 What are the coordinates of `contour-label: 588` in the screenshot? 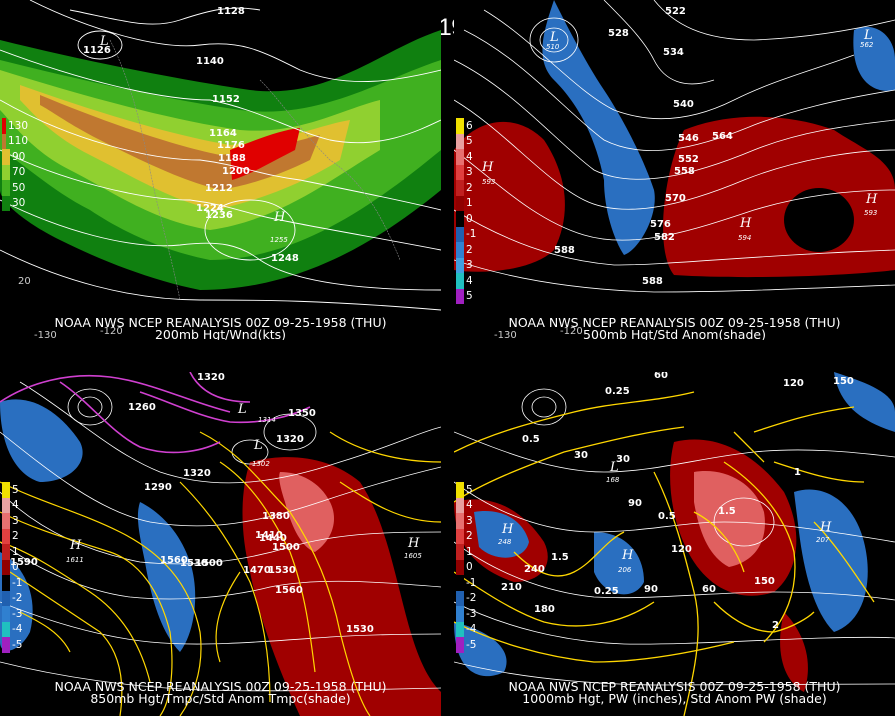 It's located at (652, 281).